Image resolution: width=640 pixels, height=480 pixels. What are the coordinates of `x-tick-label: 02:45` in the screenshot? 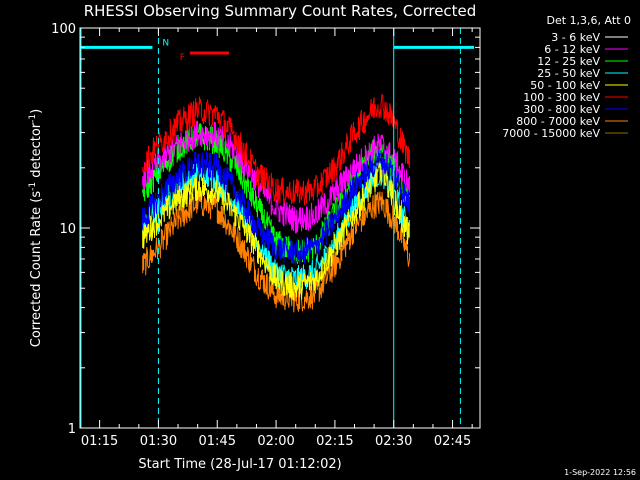 It's located at (452, 441).